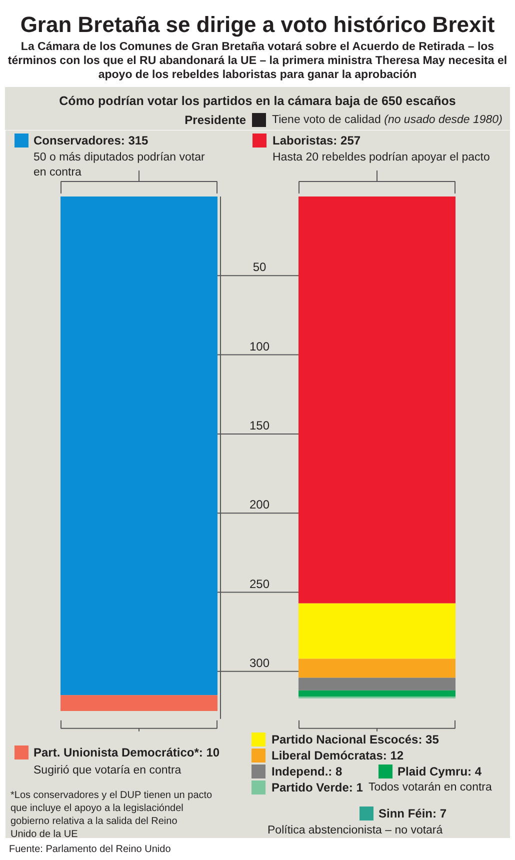 Image resolution: width=515 pixels, height=860 pixels. Describe the element at coordinates (119, 165) in the screenshot. I see `text: 50 o más diputados podrían votar en contra` at that location.